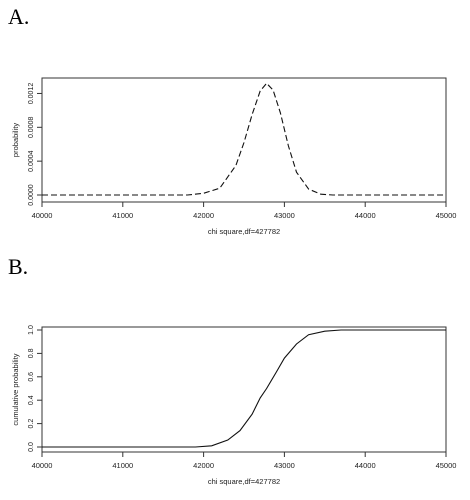 Image resolution: width=470 pixels, height=500 pixels. I want to click on y-tick-label: 0.0000, so click(31, 195).